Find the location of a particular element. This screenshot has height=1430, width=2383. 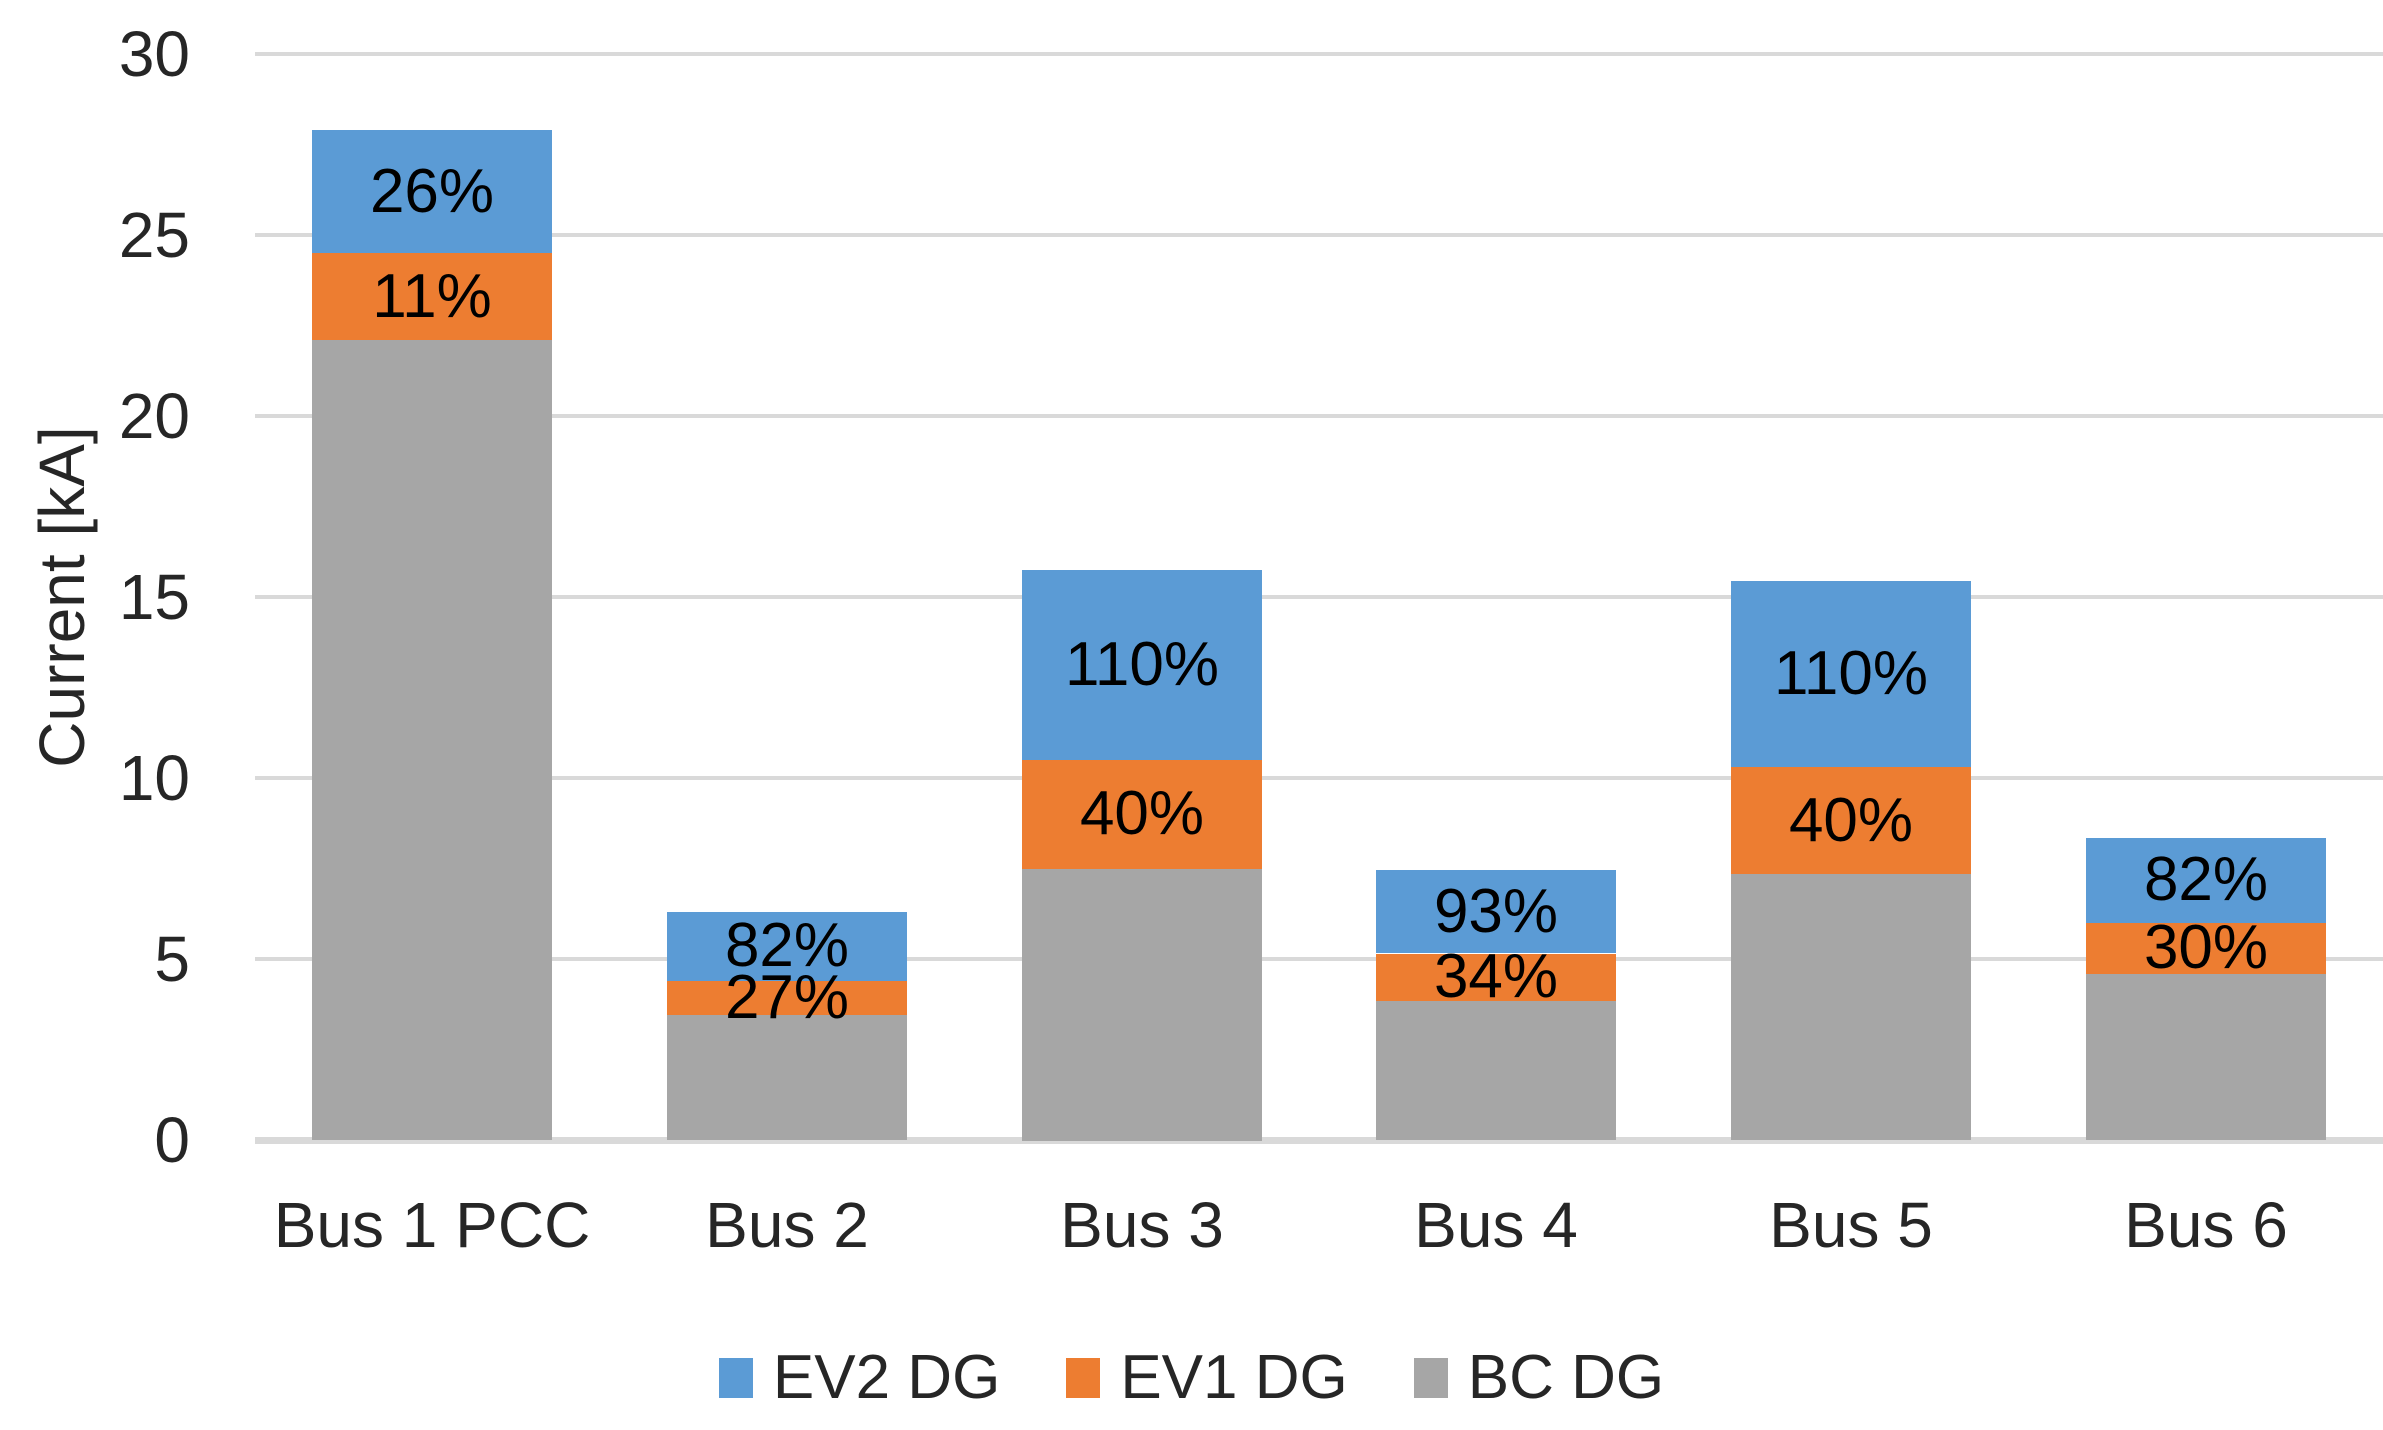

data-label: 34% is located at coordinates (1496, 976).